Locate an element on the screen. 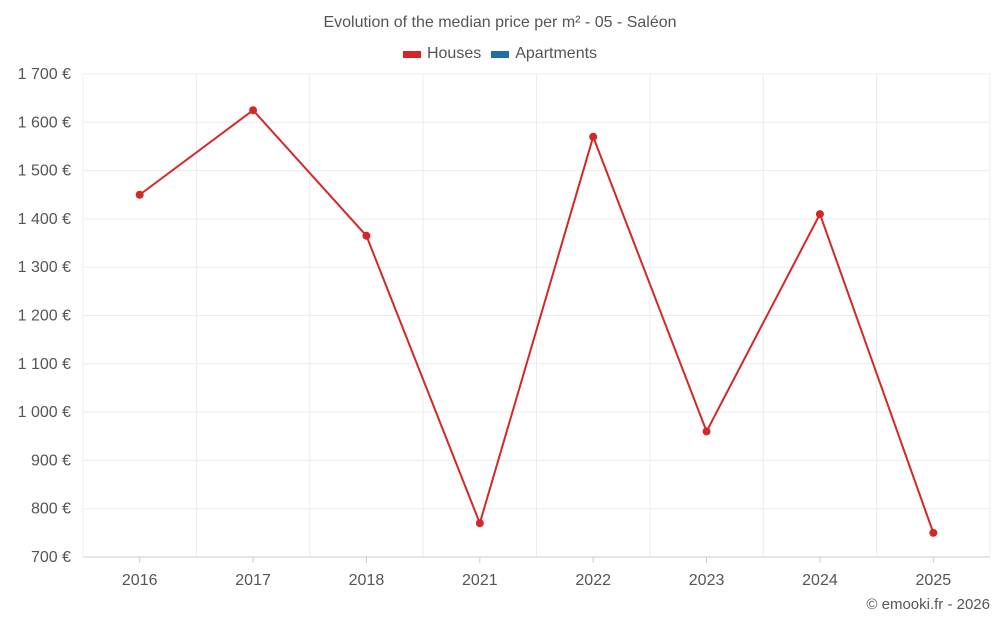 Image resolution: width=1000 pixels, height=625 pixels. legend-swatch-houses is located at coordinates (411, 54).